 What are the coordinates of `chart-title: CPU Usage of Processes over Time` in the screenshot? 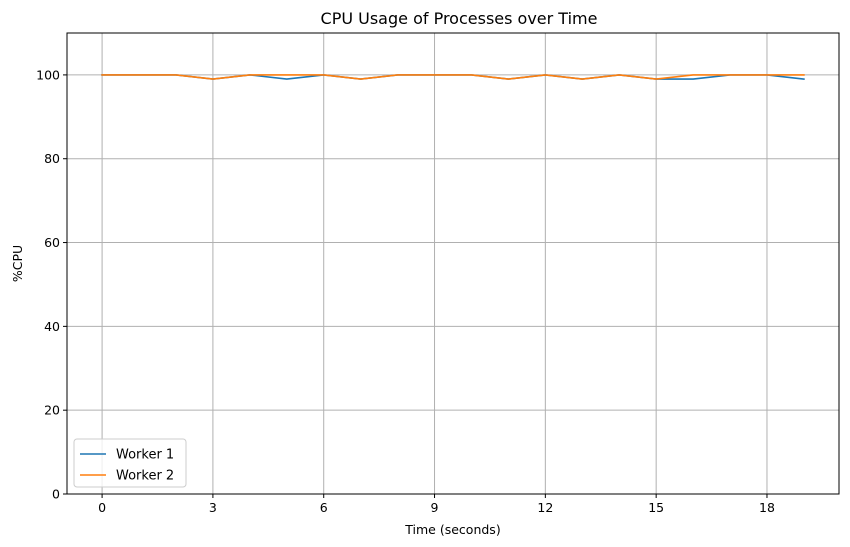 It's located at (459, 18).